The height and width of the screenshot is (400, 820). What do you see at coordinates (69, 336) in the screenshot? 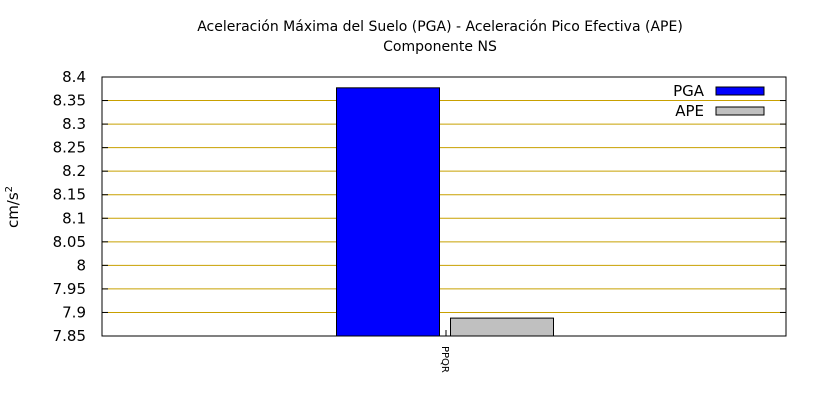
I see `y-tick-label: 7.85` at bounding box center [69, 336].